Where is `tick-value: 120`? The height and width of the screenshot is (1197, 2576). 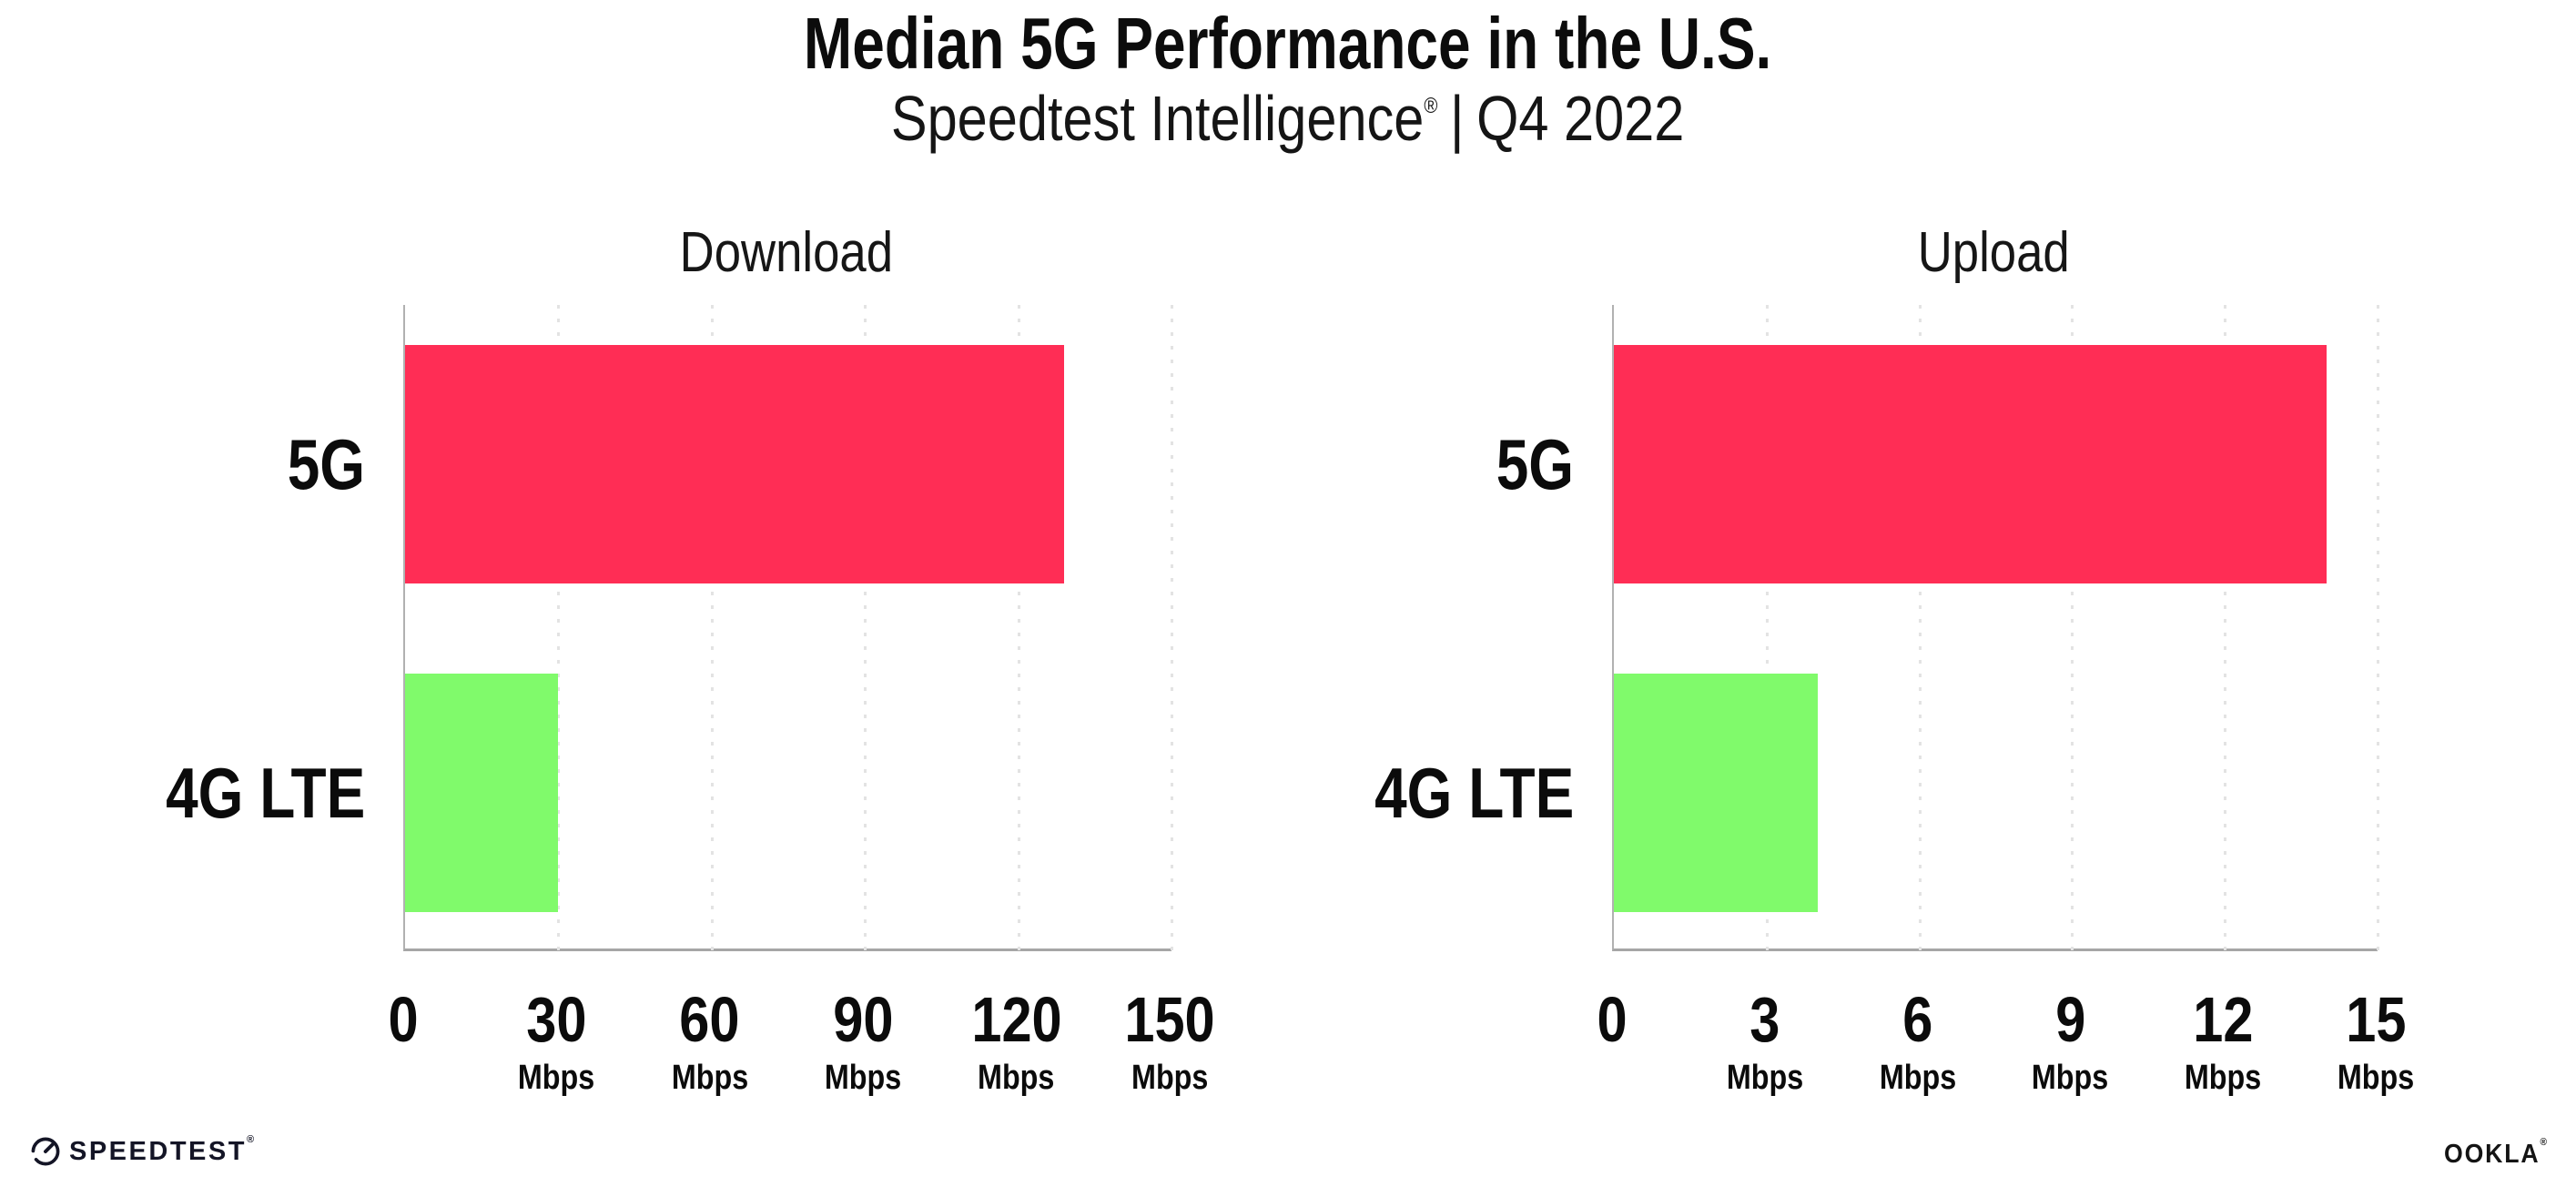
tick-value: 120 is located at coordinates (1016, 1020).